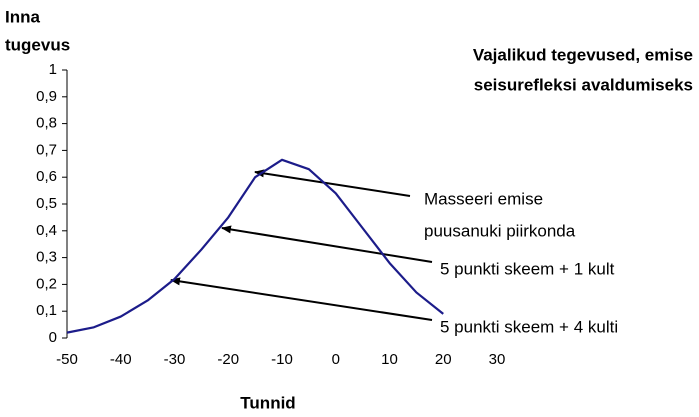  What do you see at coordinates (500, 230) in the screenshot?
I see `annotation: puusanuki piirkonda` at bounding box center [500, 230].